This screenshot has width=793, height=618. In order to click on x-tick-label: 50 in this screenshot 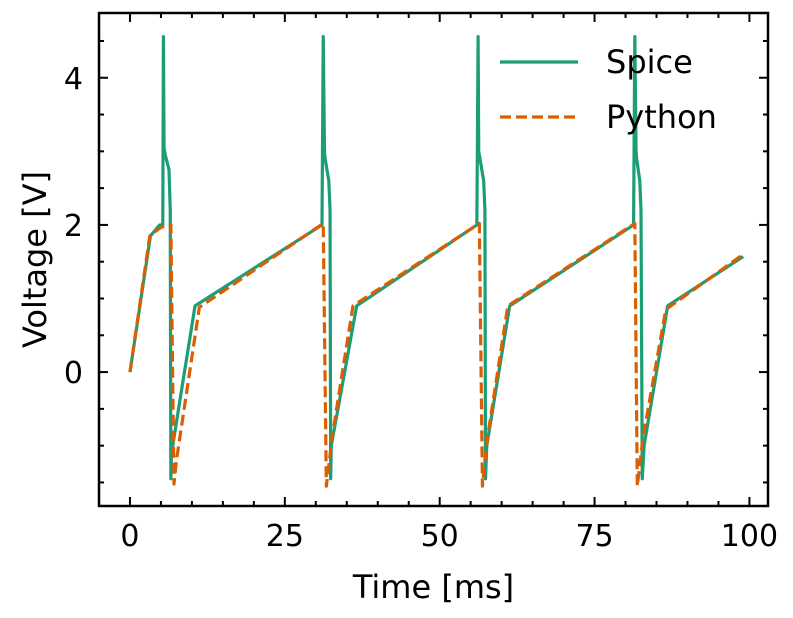, I will do `click(440, 536)`.